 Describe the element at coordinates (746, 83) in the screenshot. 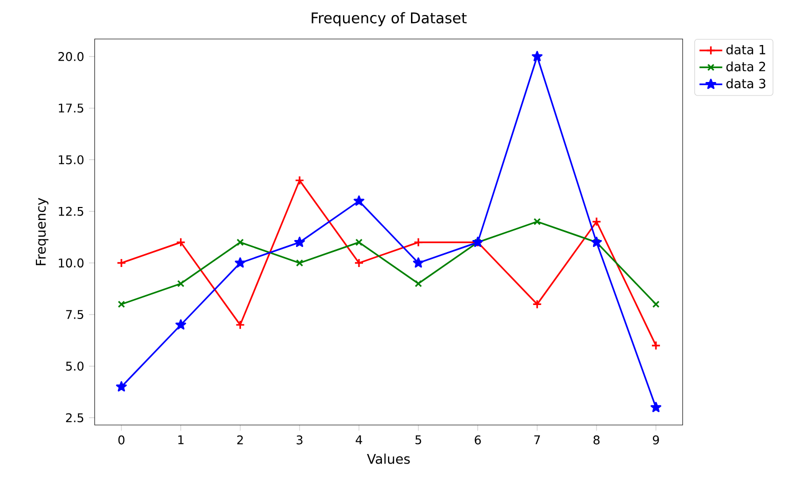

I see `legend-label: data 3` at that location.